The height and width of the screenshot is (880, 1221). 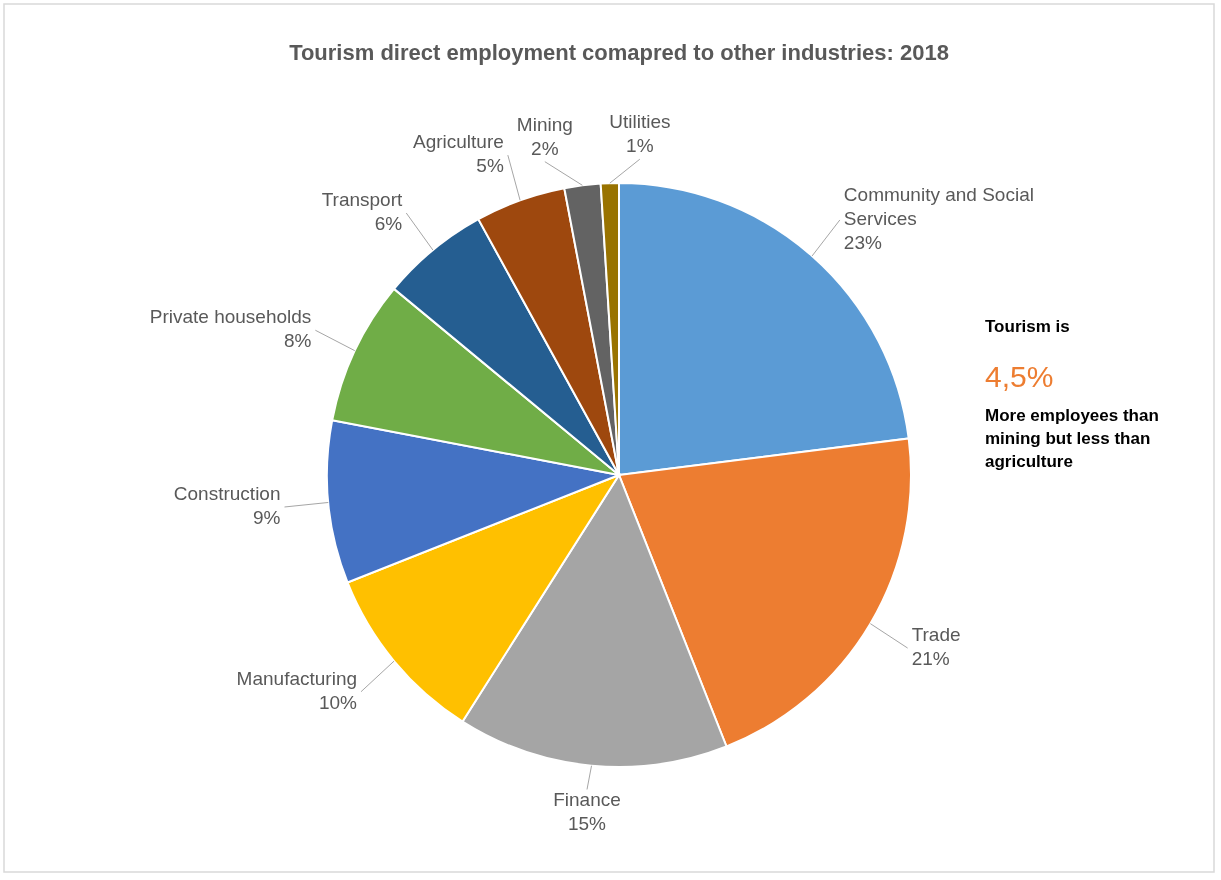 What do you see at coordinates (936, 635) in the screenshot?
I see `slice-label: Trade` at bounding box center [936, 635].